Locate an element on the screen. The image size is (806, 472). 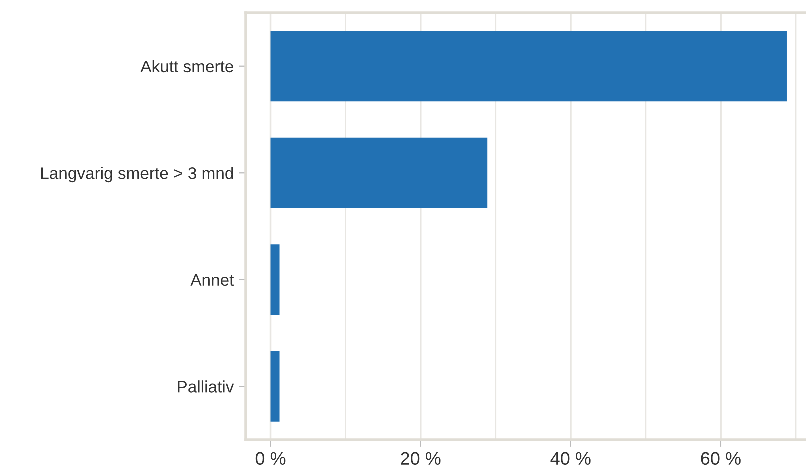
x-tick-label: 0 % is located at coordinates (271, 459).